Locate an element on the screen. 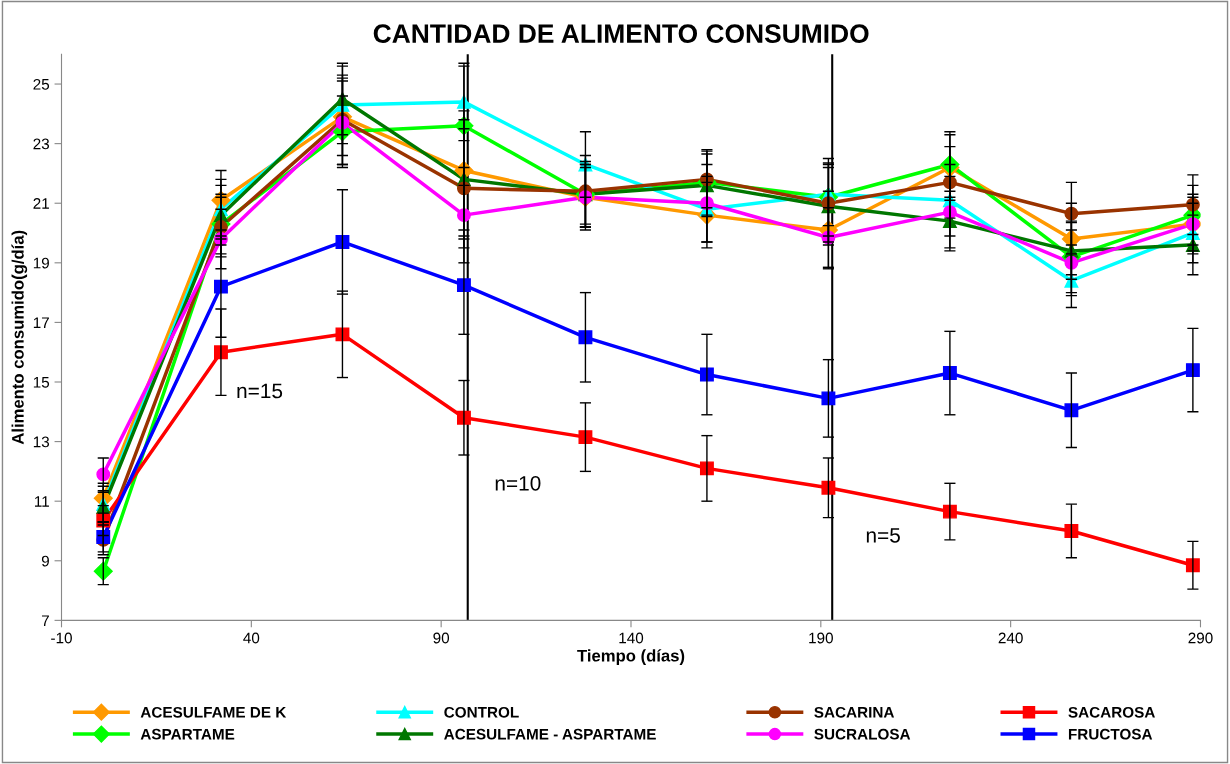 This screenshot has height=764, width=1230. legend-label: SACAROSA is located at coordinates (1111, 712).